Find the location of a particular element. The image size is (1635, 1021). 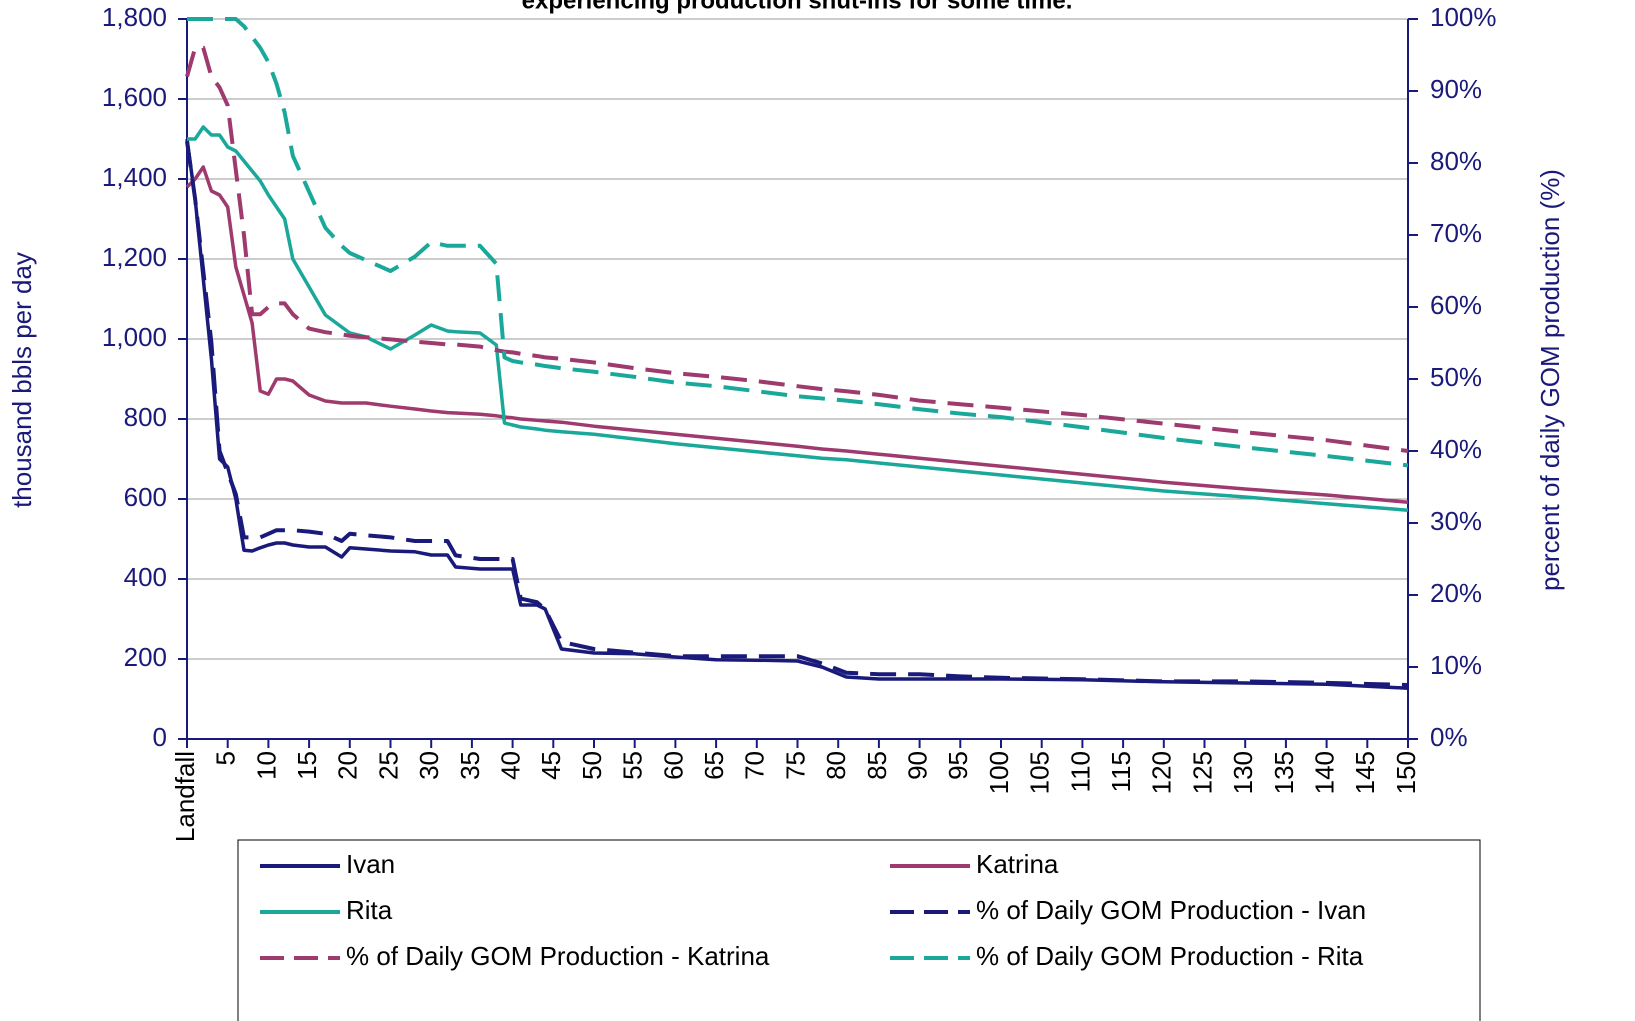

y2-tick-label: 20% is located at coordinates (1456, 593).